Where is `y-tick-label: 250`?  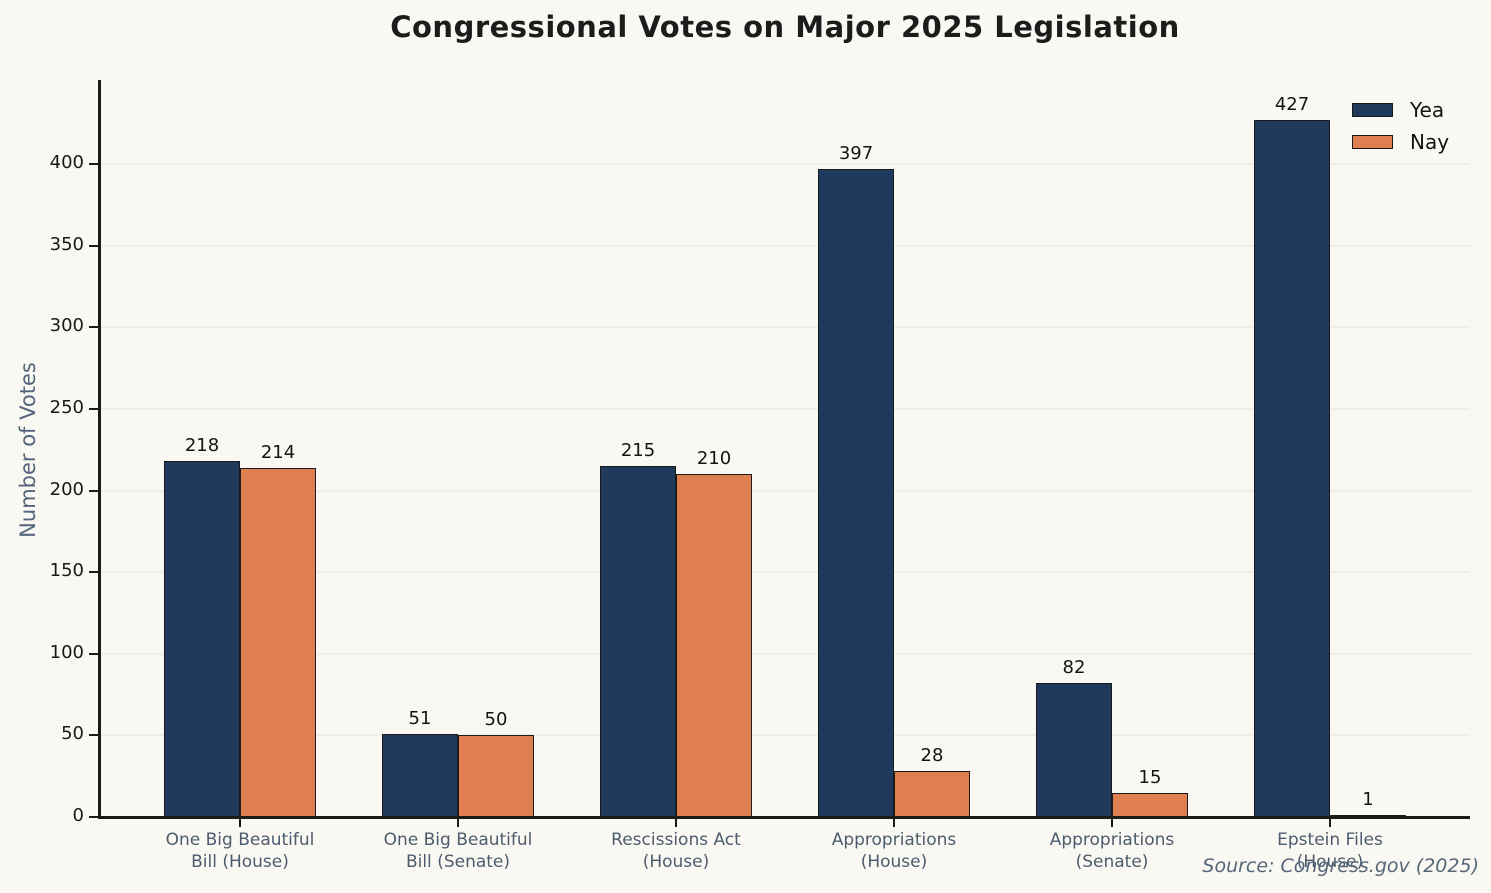
y-tick-label: 250 is located at coordinates (66, 407).